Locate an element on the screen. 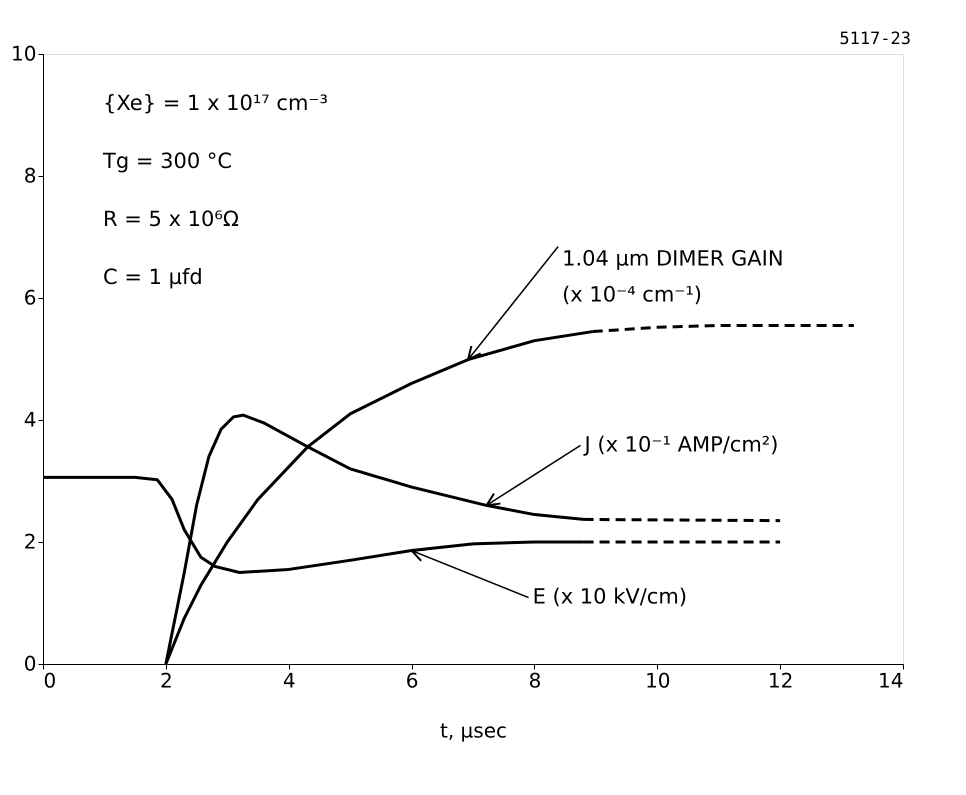 The height and width of the screenshot is (795, 966). x-axis-title: t, μsec is located at coordinates (474, 730).